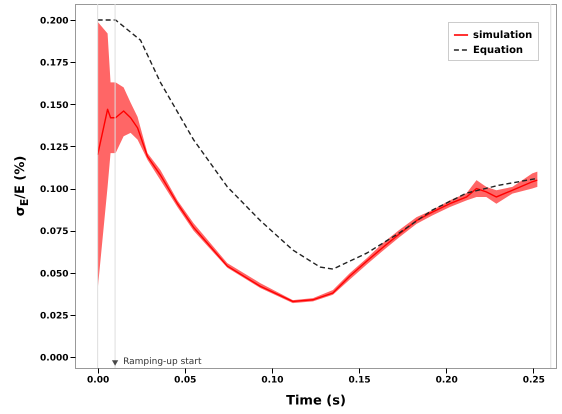 The width and height of the screenshot is (562, 414). I want to click on y-tick-label: 0.150, so click(54, 105).